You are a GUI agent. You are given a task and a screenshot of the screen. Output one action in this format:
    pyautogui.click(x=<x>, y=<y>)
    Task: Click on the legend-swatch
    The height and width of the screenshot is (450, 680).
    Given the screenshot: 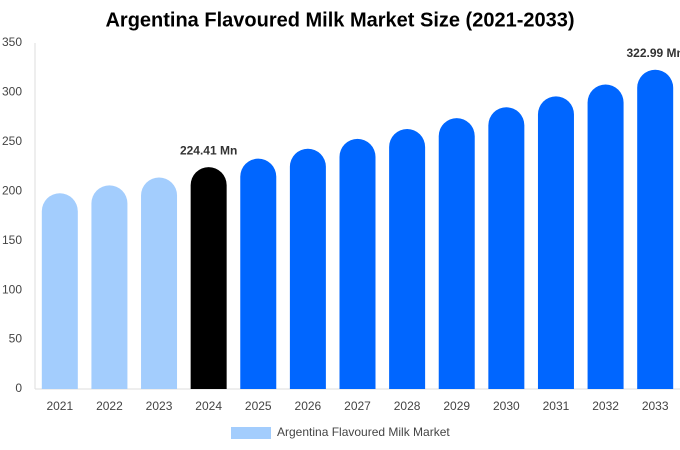 What is the action you would take?
    pyautogui.click(x=251, y=433)
    